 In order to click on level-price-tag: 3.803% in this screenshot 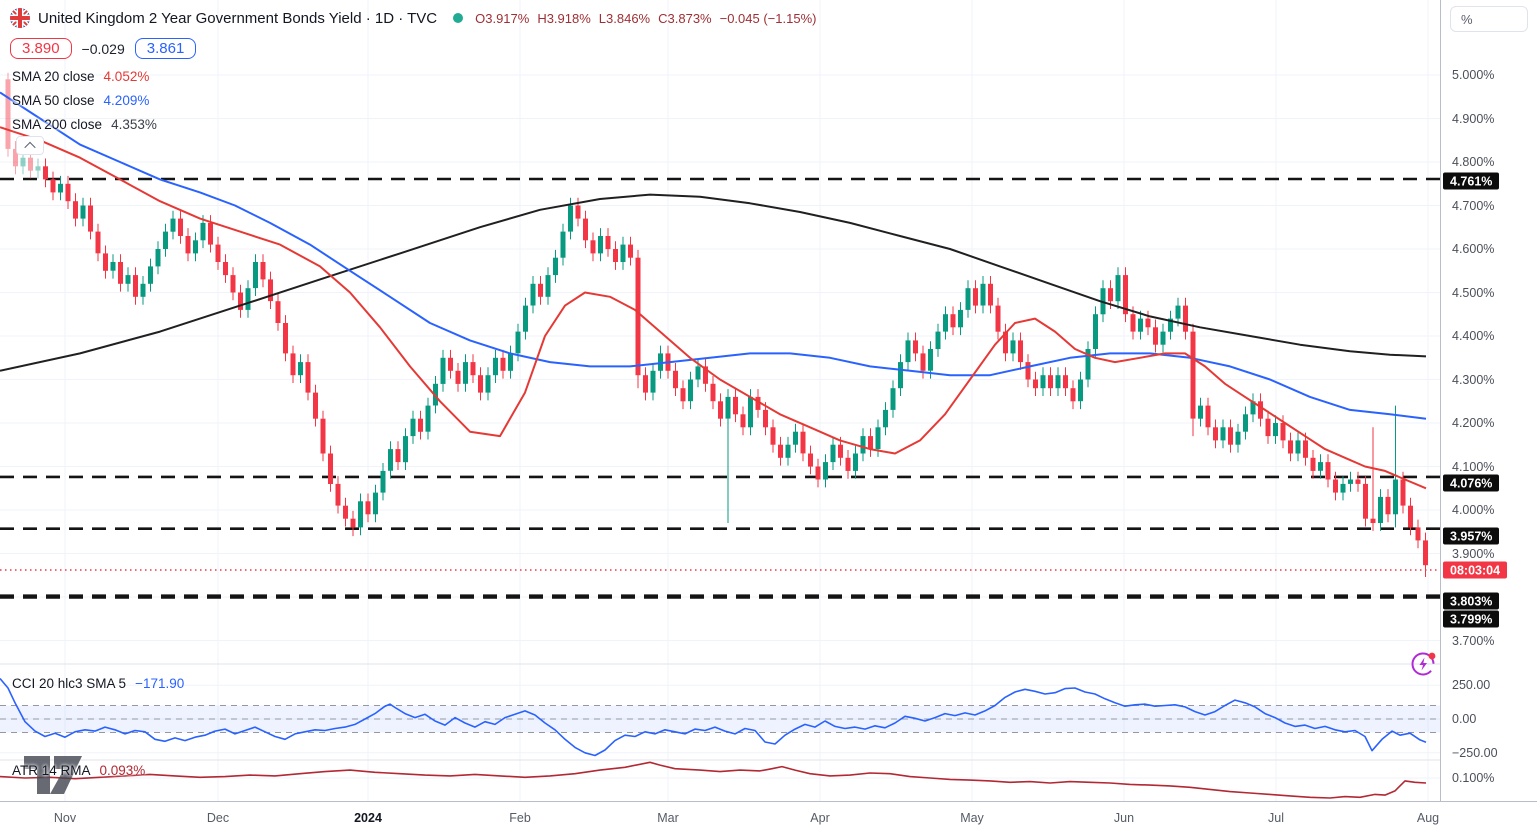, I will do `click(1471, 601)`.